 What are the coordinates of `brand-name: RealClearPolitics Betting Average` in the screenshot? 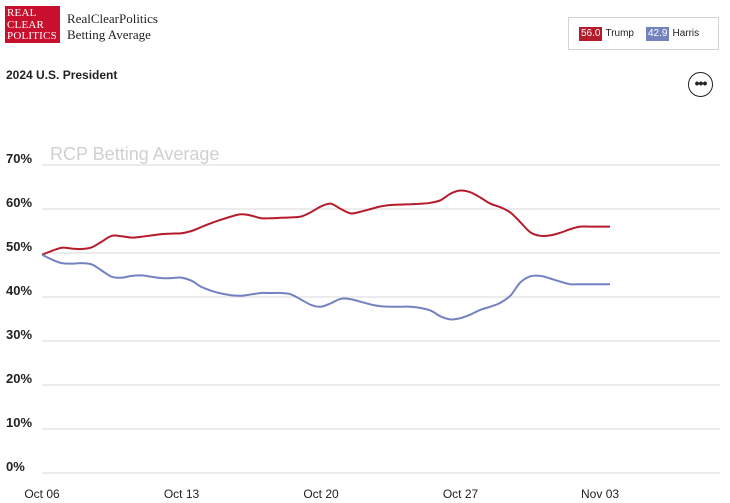 It's located at (112, 27).